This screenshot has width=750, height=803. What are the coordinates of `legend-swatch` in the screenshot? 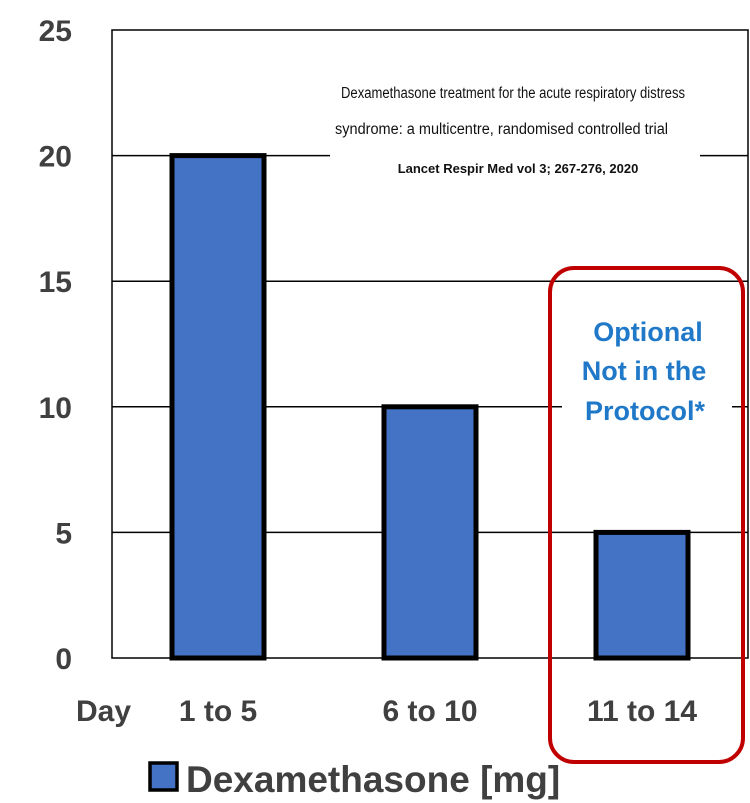 It's located at (163, 776).